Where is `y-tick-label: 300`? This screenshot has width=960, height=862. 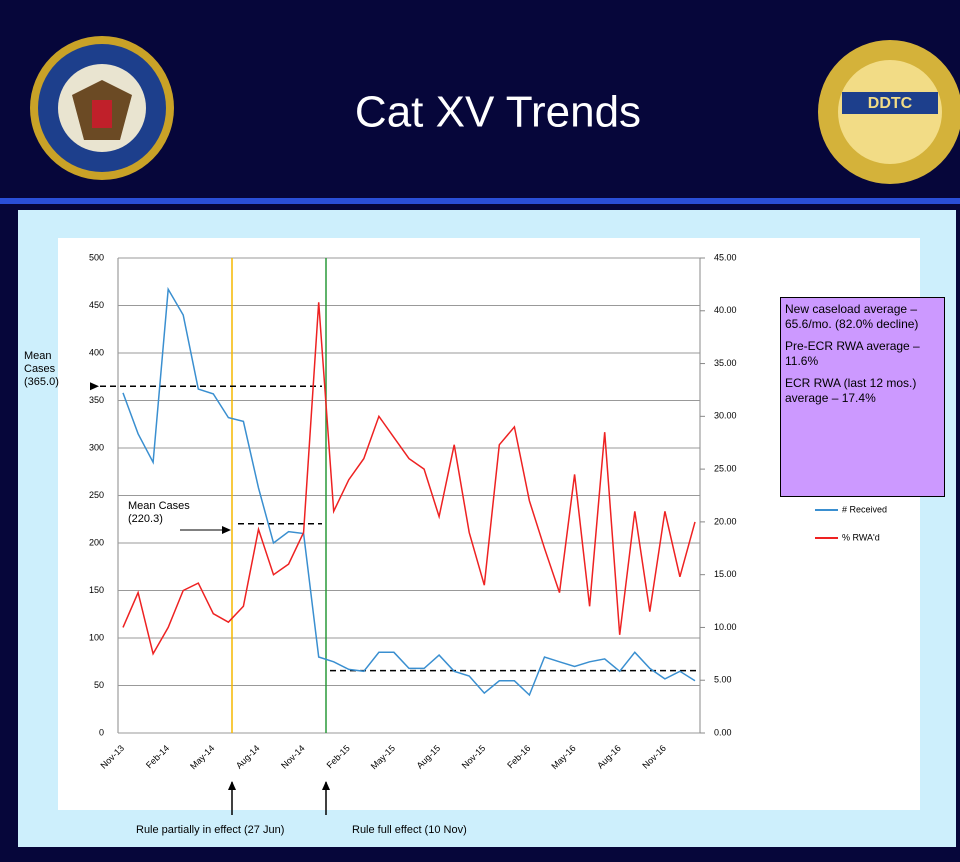
y-tick-label: 300 is located at coordinates (96, 447).